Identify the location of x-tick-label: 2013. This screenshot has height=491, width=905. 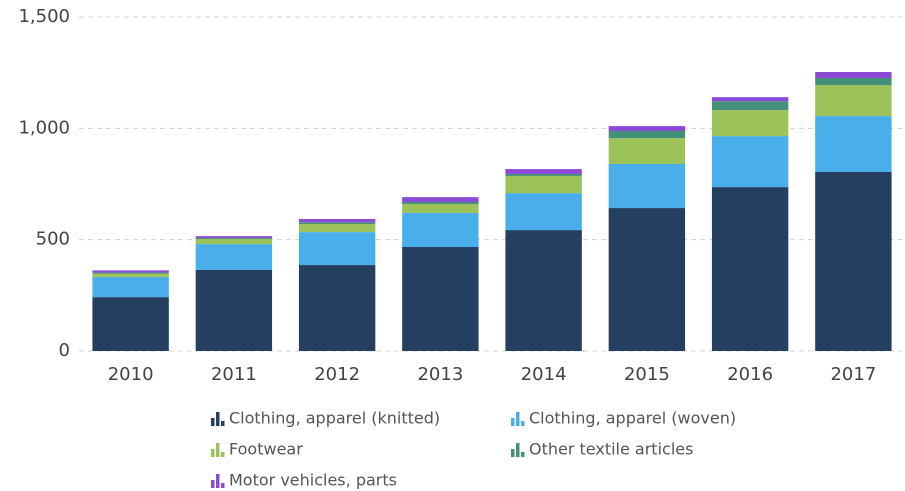
(440, 374).